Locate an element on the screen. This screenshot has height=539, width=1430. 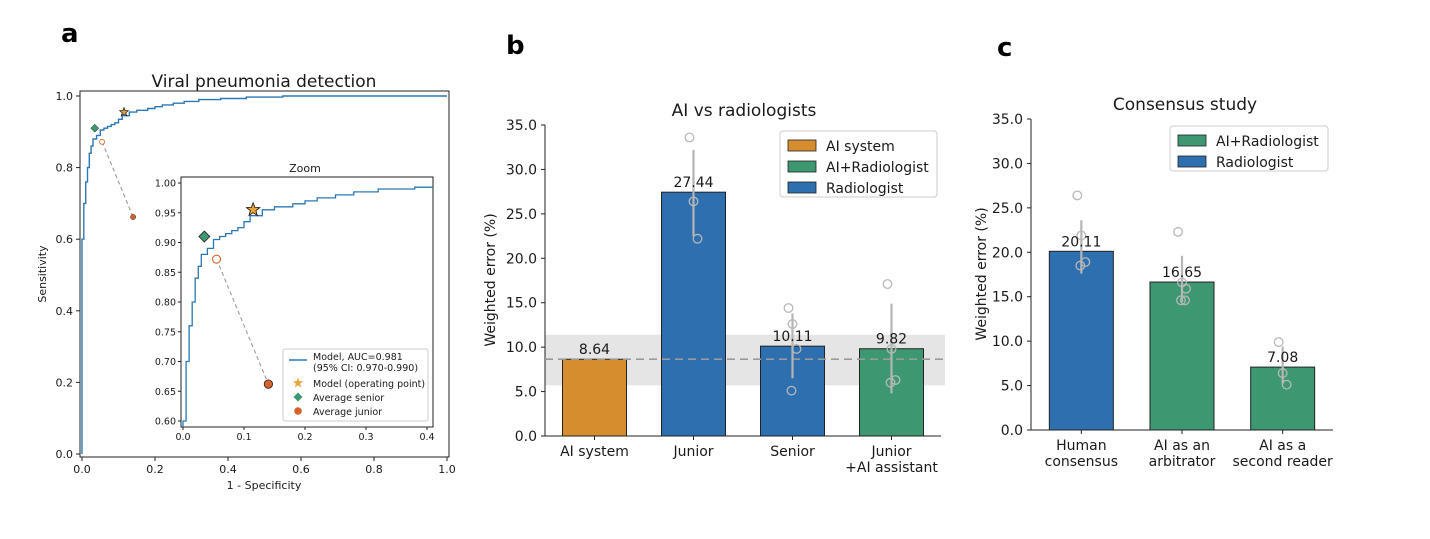
legend-senior-label: Average senior is located at coordinates (348, 398).